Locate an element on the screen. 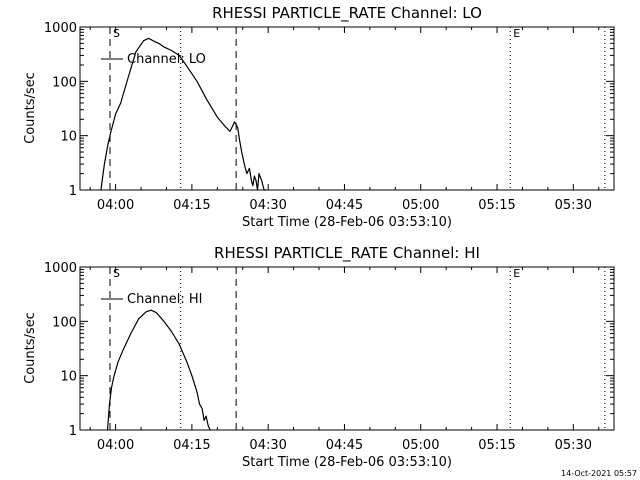 The height and width of the screenshot is (480, 640). chart-title: RHESSI PARTICLE_RATE Channel: HI is located at coordinates (347, 253).